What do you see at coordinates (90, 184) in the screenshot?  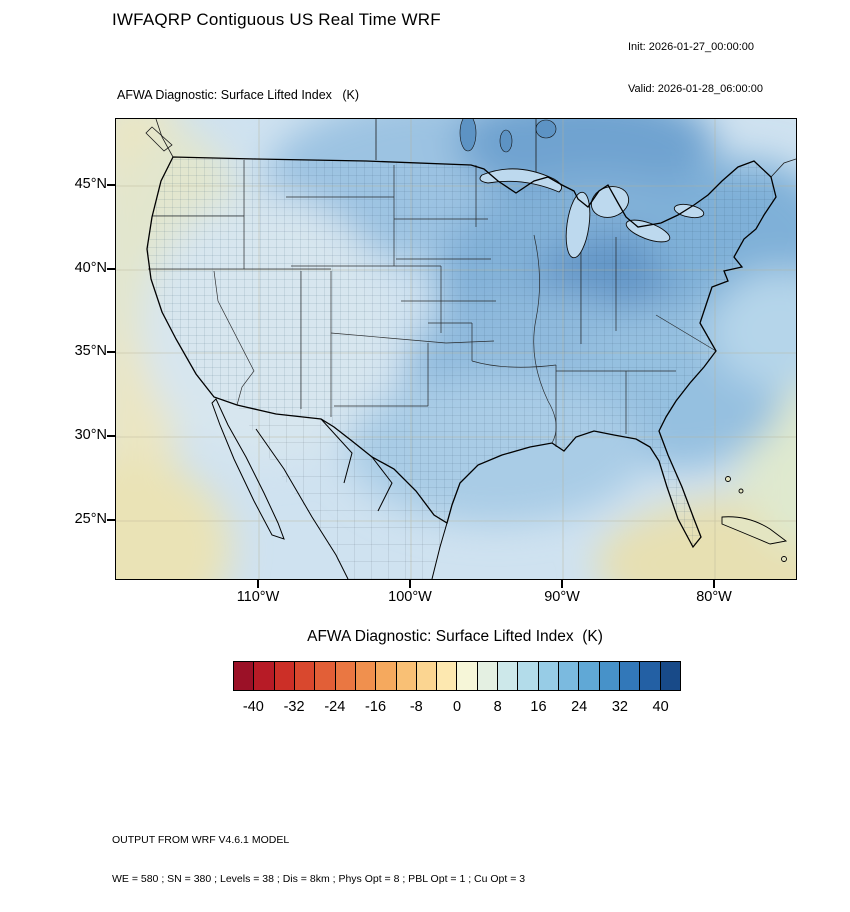 I see `lat-tick-label: 45°N` at bounding box center [90, 184].